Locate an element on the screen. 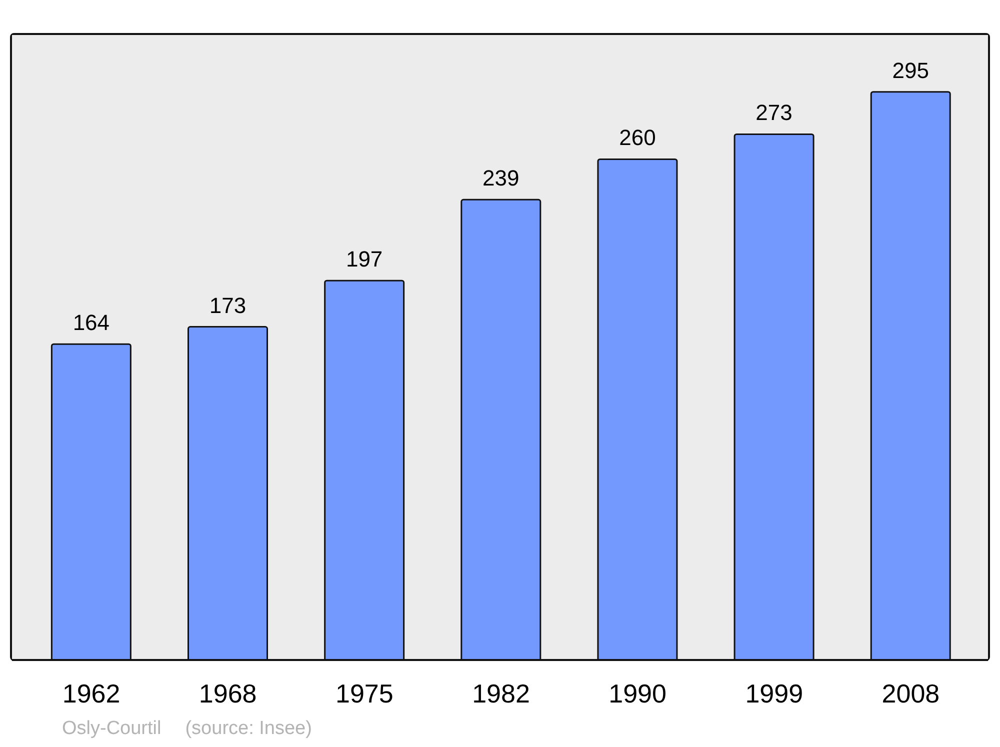 The image size is (1000, 747). data-label: 173 is located at coordinates (227, 305).